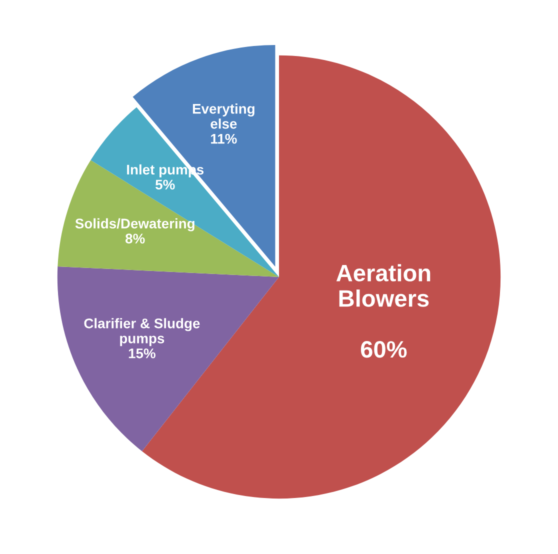  What do you see at coordinates (223, 116) in the screenshot?
I see `slice-label: Everyting else` at bounding box center [223, 116].